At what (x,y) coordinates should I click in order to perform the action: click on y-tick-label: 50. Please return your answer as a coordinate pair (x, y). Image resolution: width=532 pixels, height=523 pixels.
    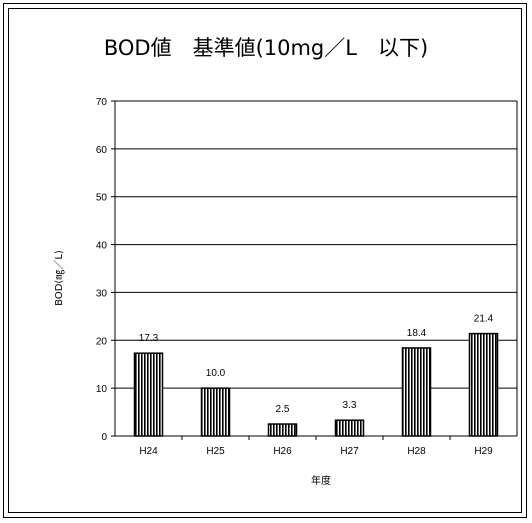
    Looking at the image, I should click on (102, 198).